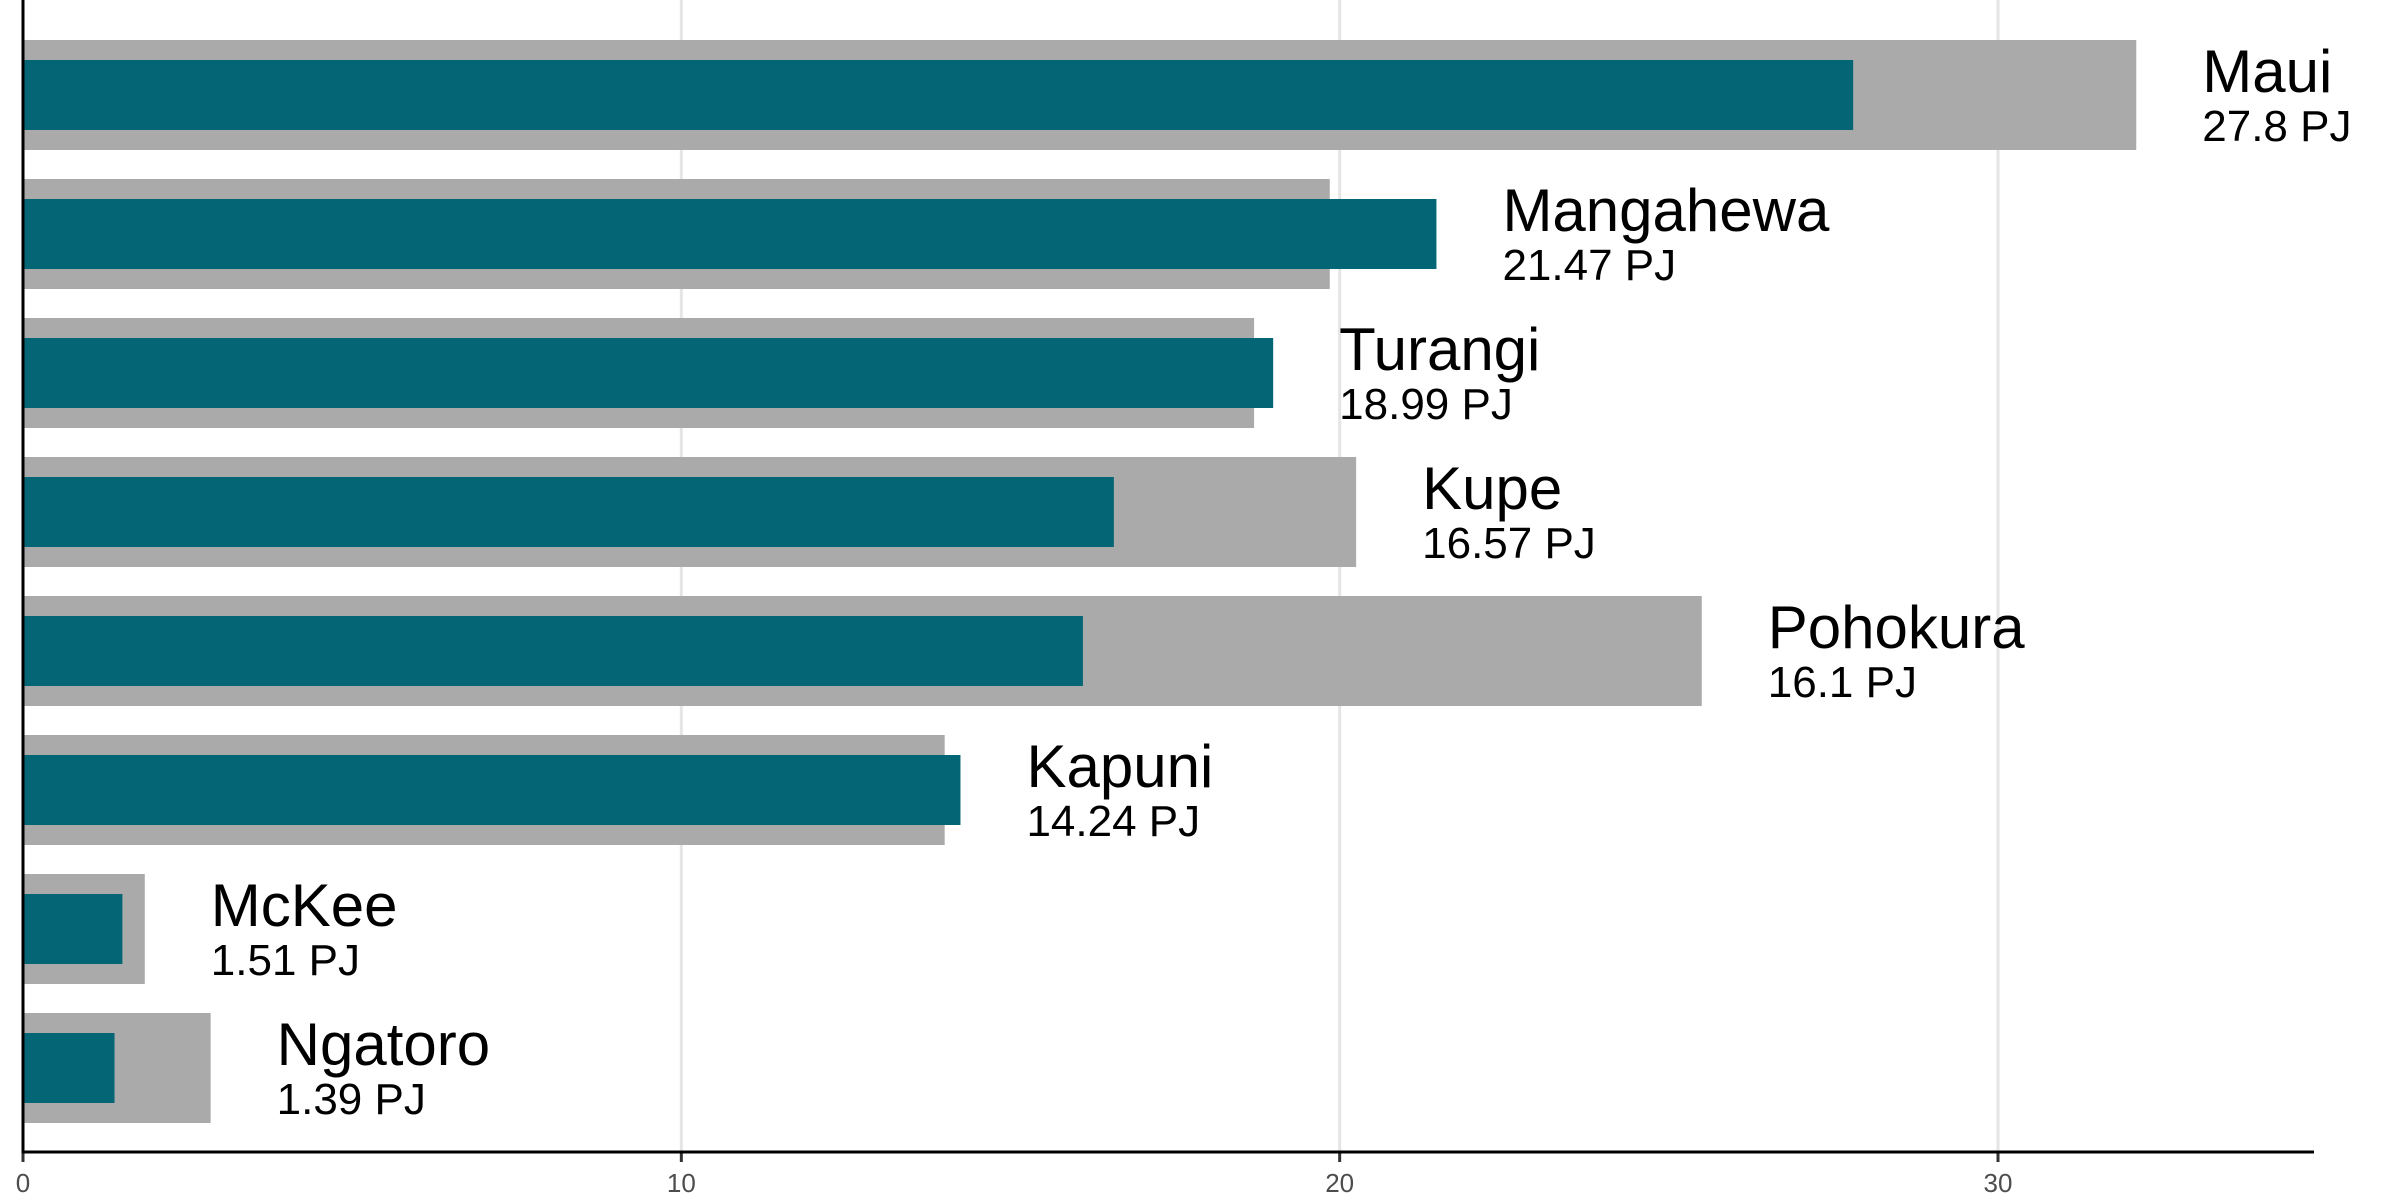 The height and width of the screenshot is (1200, 2400). Describe the element at coordinates (1119, 766) in the screenshot. I see `category-label: Kapuni` at that location.